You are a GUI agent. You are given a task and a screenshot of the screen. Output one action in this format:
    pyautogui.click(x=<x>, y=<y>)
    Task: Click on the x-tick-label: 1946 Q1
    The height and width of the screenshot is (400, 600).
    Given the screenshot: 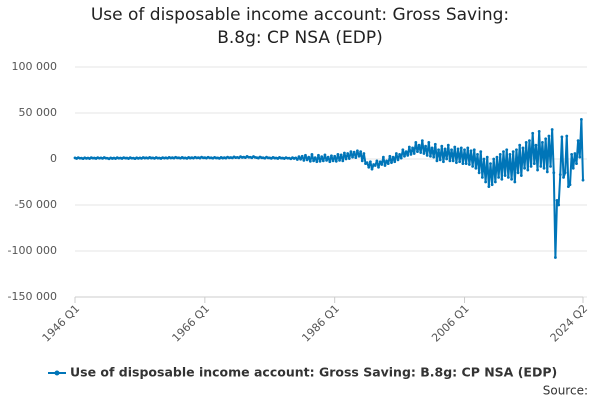 What is the action you would take?
    pyautogui.click(x=61, y=323)
    